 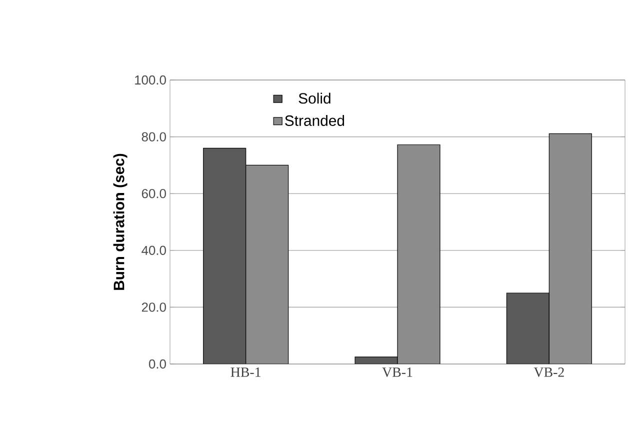 I want to click on legend-label: Stranded, so click(x=314, y=120).